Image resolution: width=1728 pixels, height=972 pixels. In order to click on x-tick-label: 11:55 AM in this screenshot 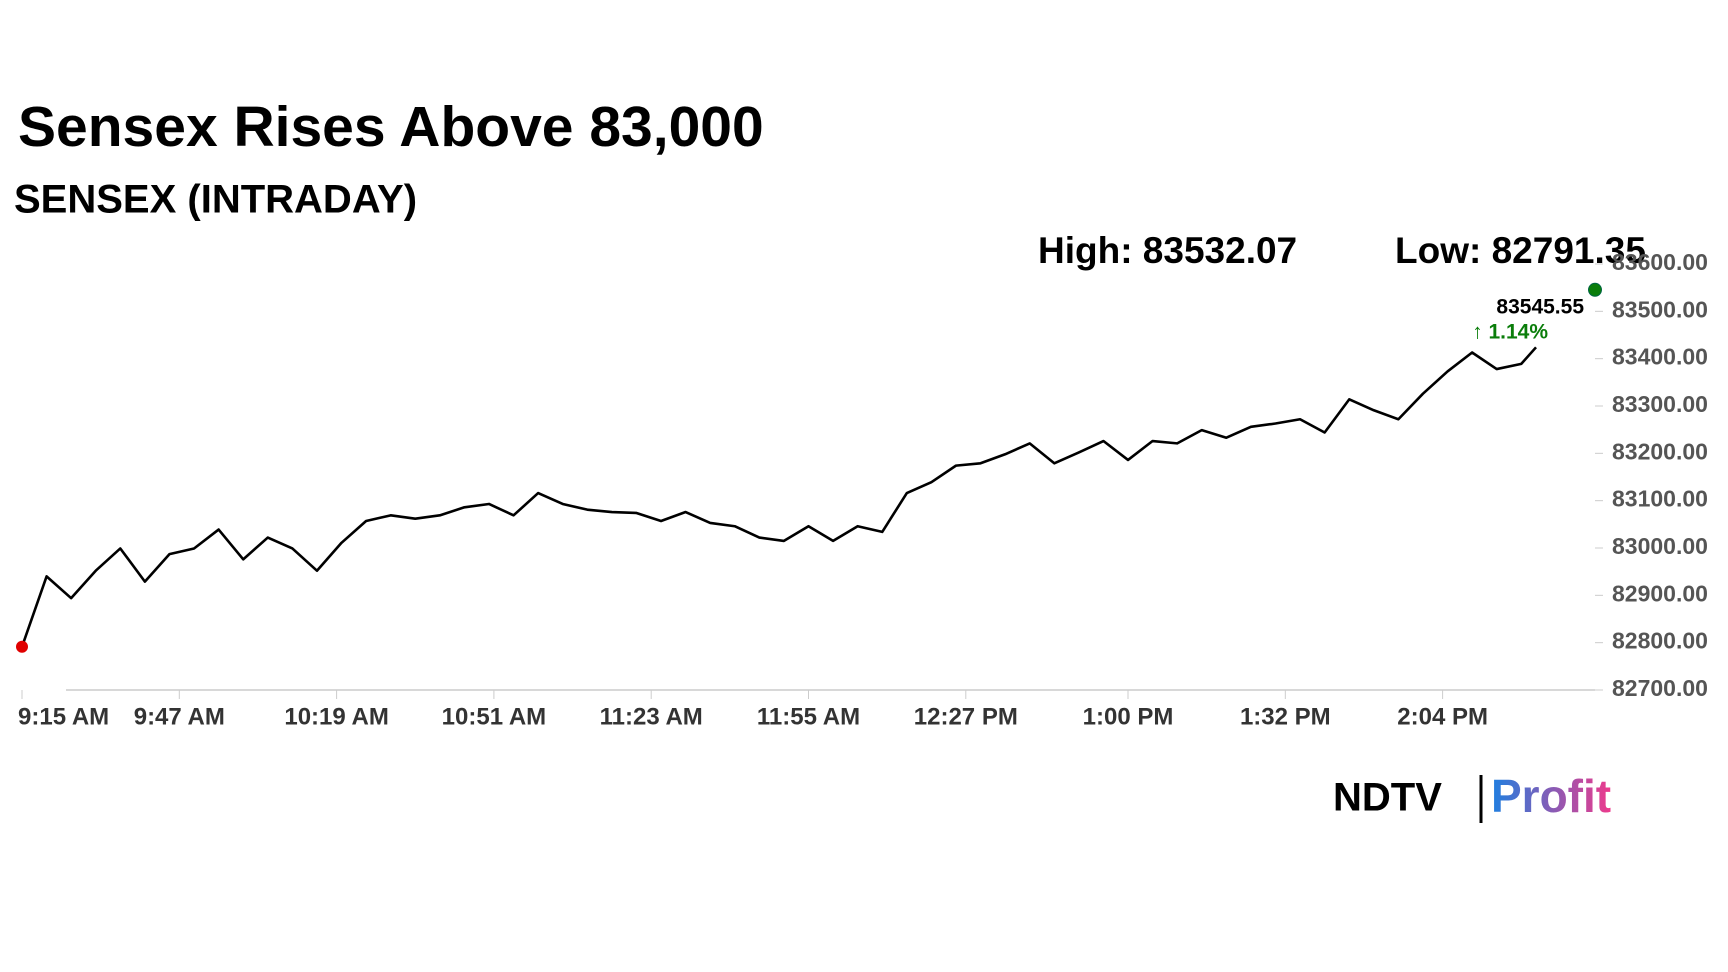, I will do `click(808, 716)`.